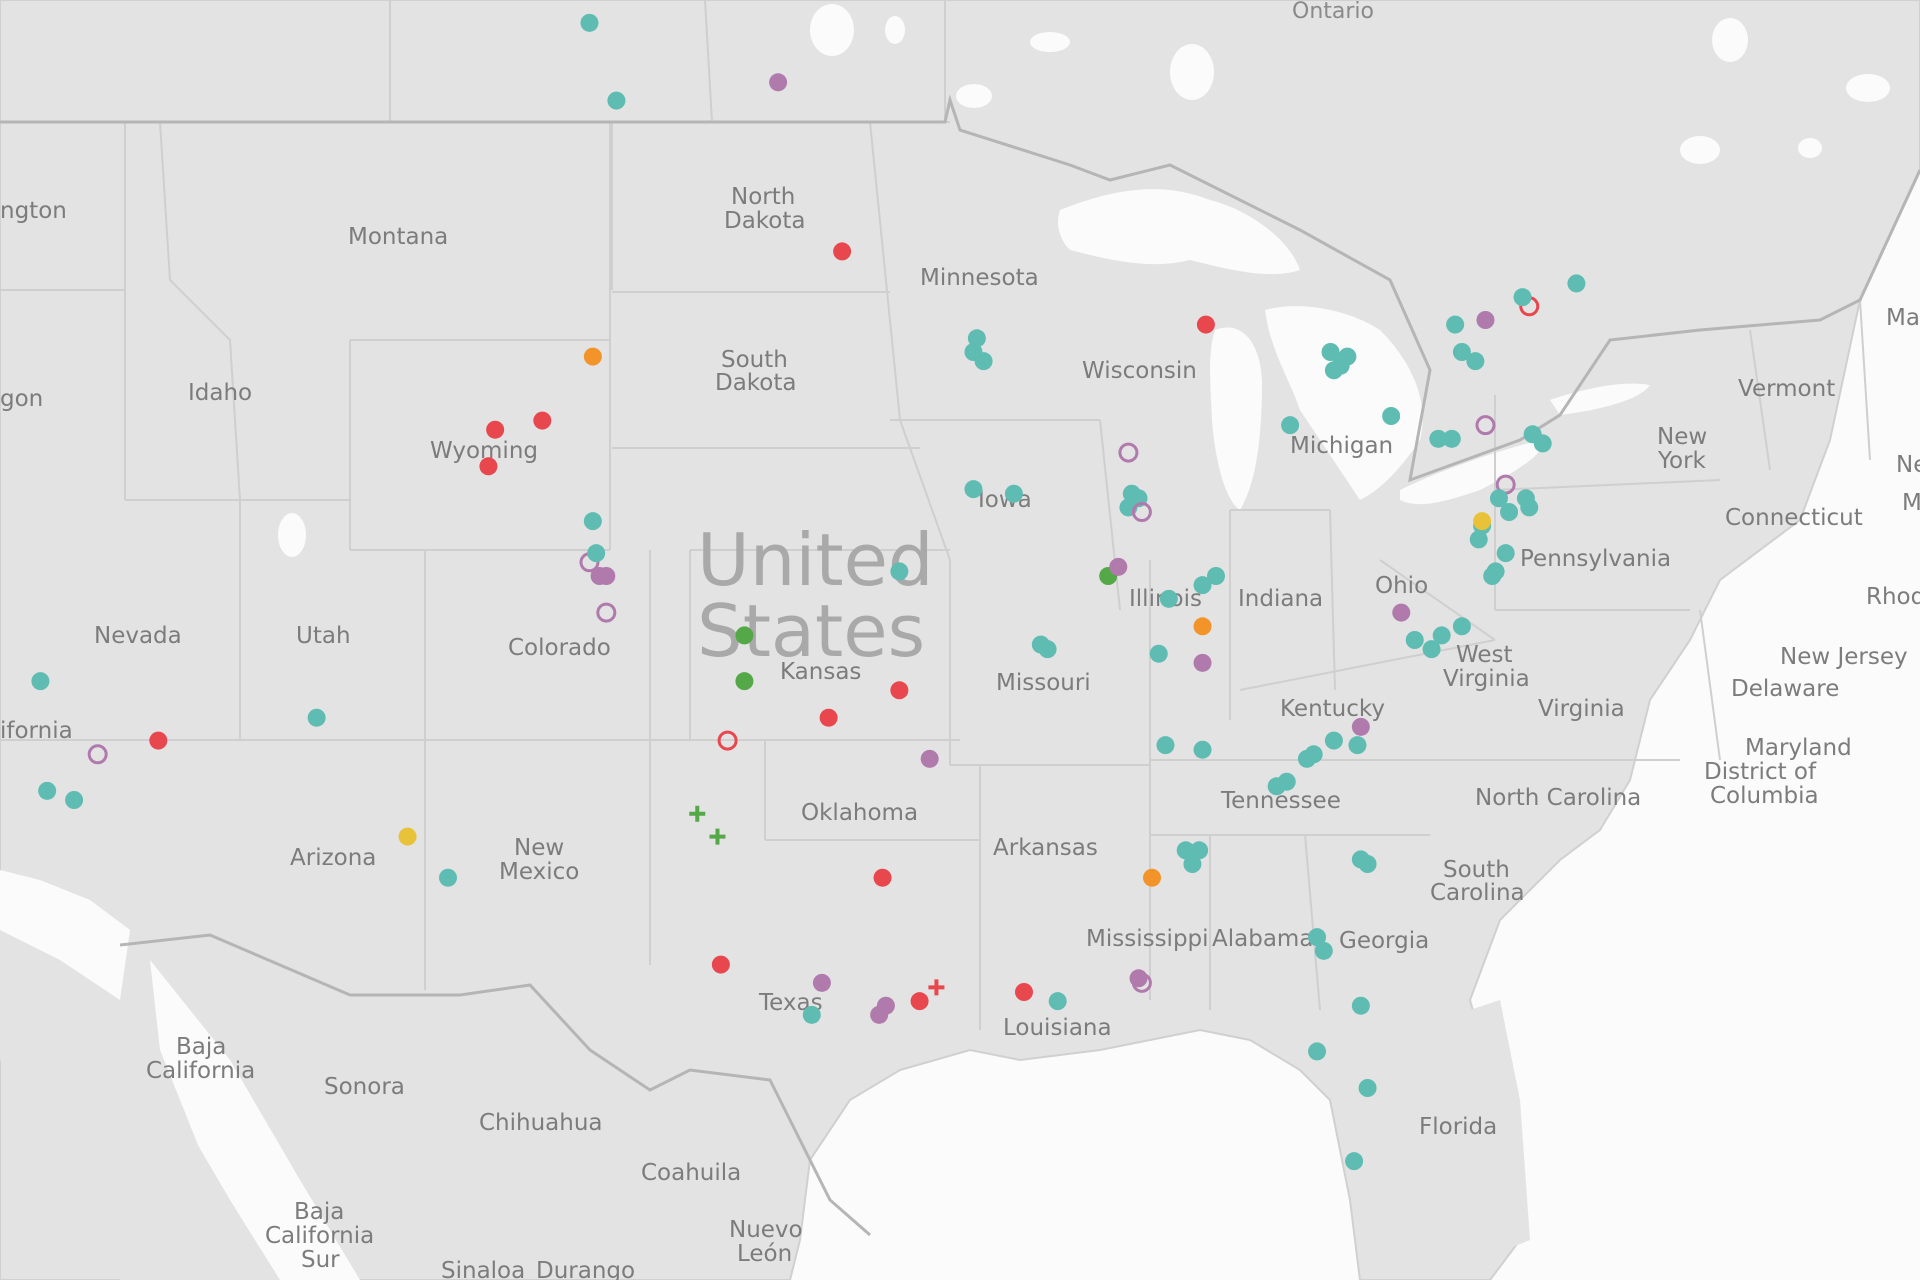 The width and height of the screenshot is (1920, 1280). Describe the element at coordinates (539, 872) in the screenshot. I see `label-new-mexico-2: Mexico` at that location.